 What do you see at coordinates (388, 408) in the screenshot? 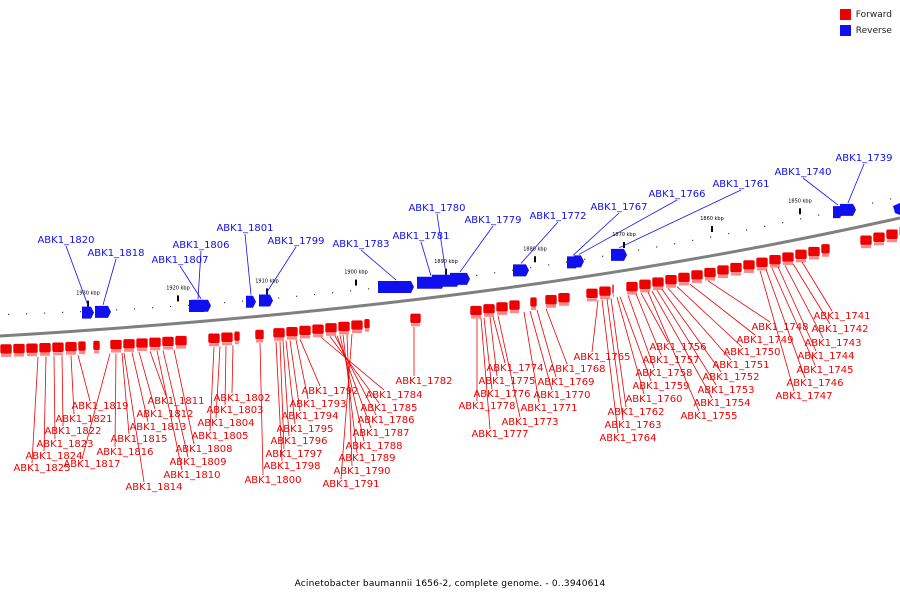
I see `forward-gene-label: ABK1_1785` at bounding box center [388, 408].